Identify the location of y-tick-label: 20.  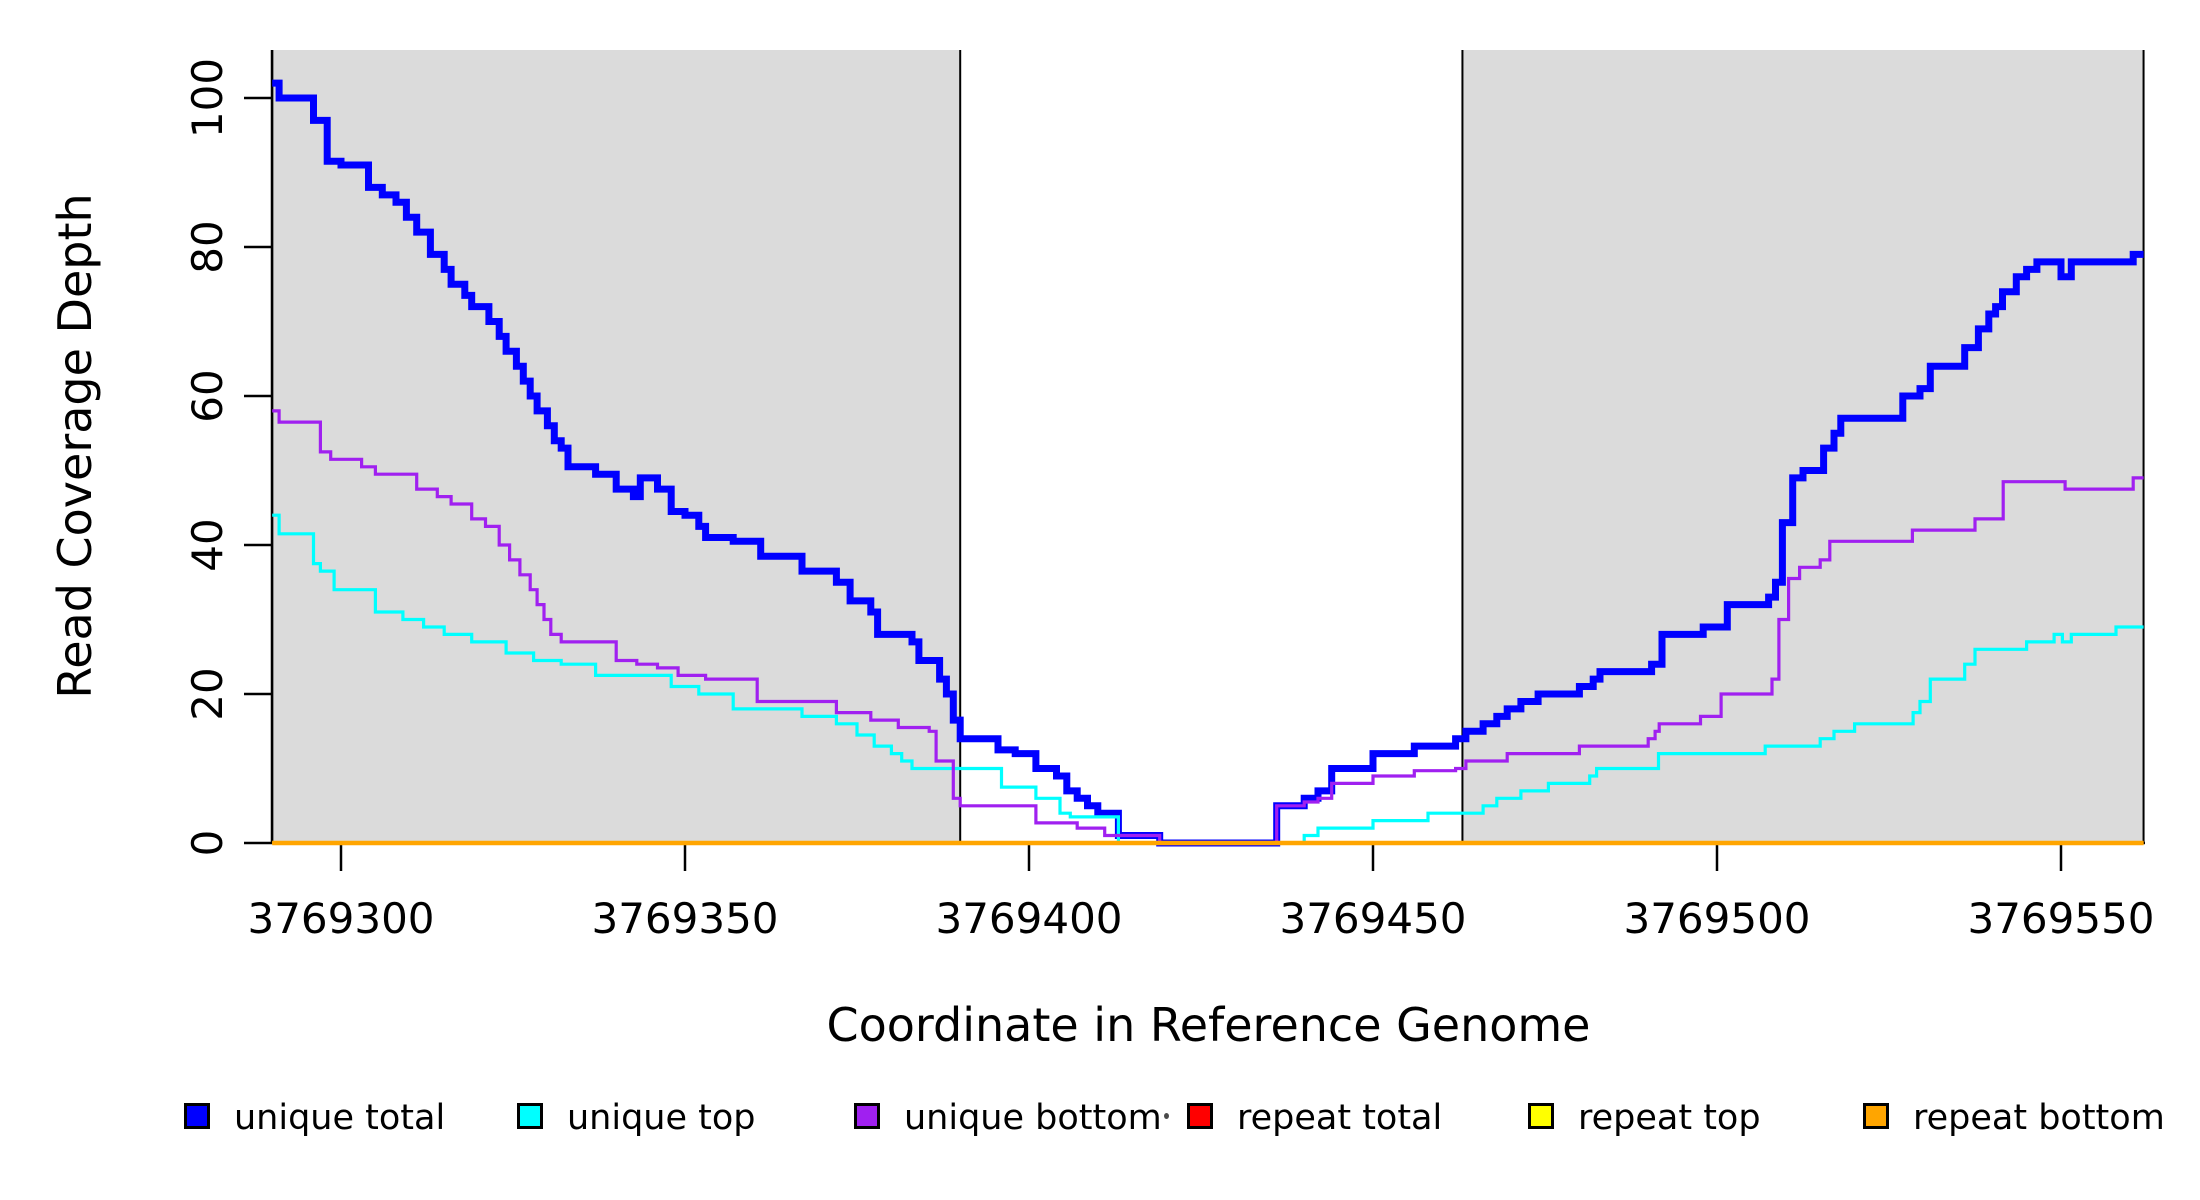
(207, 693).